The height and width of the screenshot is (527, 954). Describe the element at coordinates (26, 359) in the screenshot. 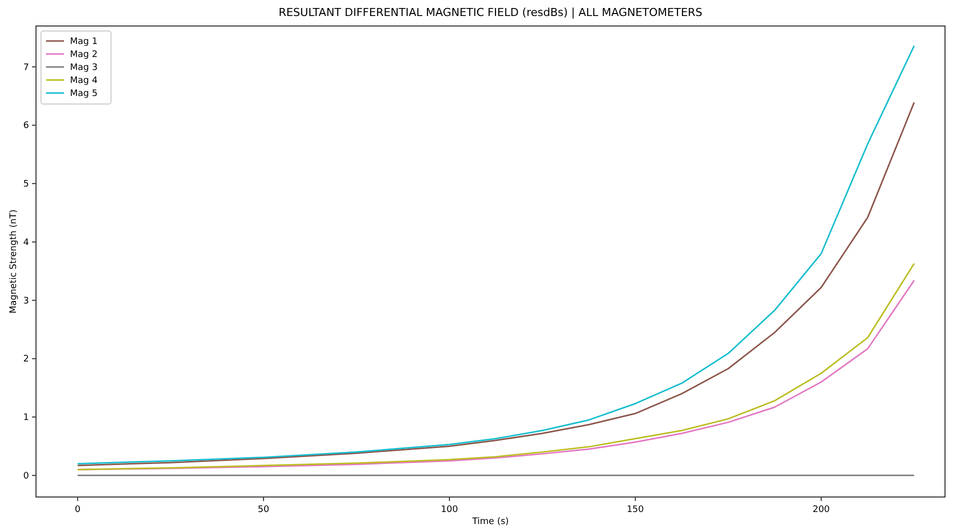

I see `y-tick-label: 2` at that location.